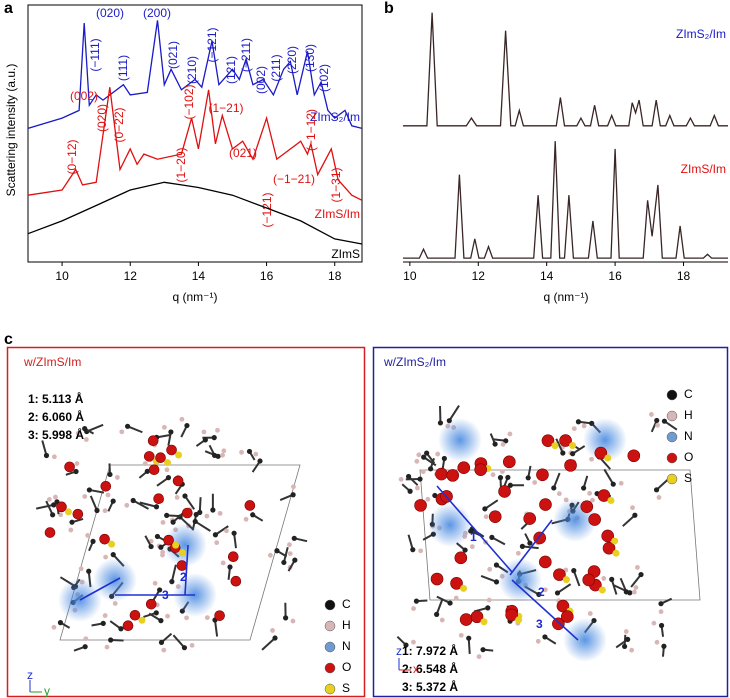 The height and width of the screenshot is (698, 730). Describe the element at coordinates (189, 101) in the screenshot. I see `peak-label: (−102)` at that location.